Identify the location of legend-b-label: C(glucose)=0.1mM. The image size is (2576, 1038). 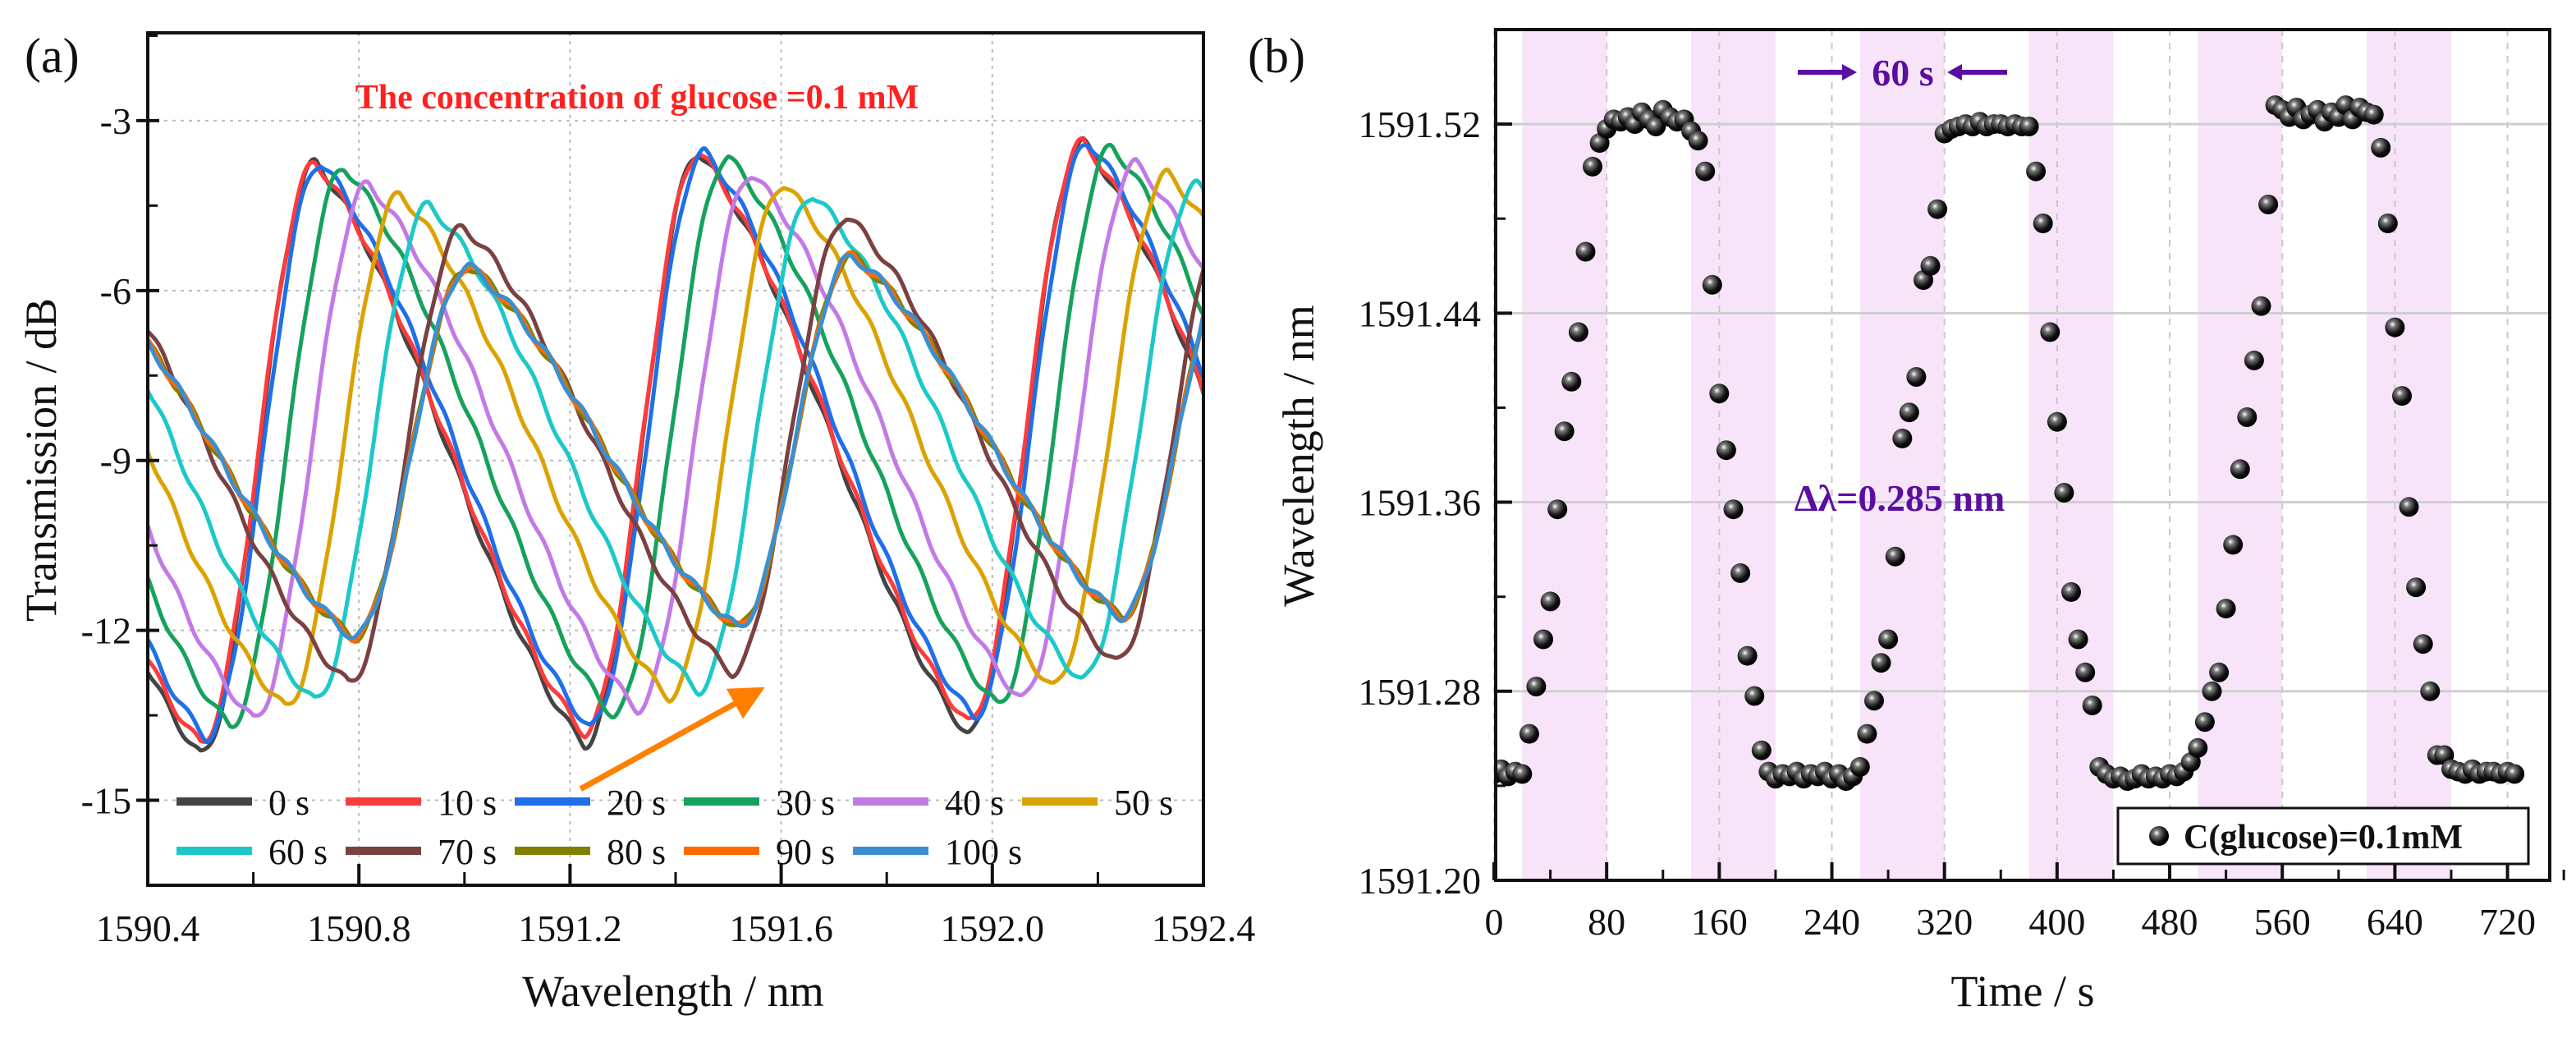
(2324, 838).